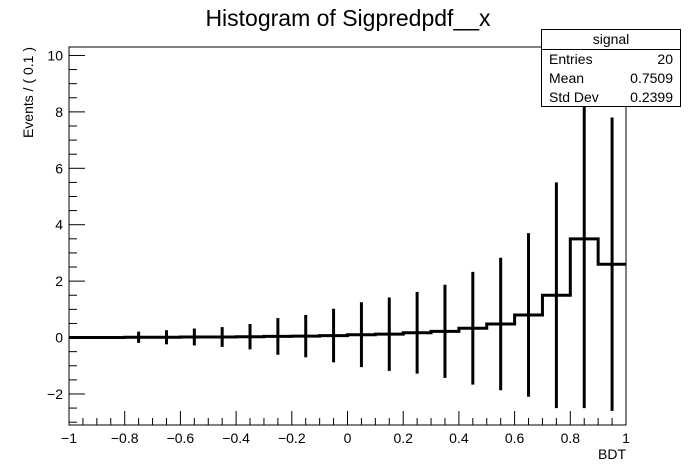 This screenshot has width=696, height=472. I want to click on y-tick-label: 0, so click(59, 338).